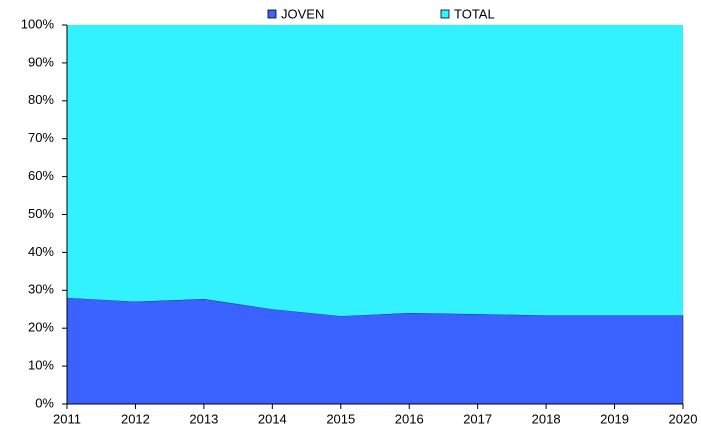 The width and height of the screenshot is (701, 433). I want to click on y-tick-label: 30%, so click(41, 289).